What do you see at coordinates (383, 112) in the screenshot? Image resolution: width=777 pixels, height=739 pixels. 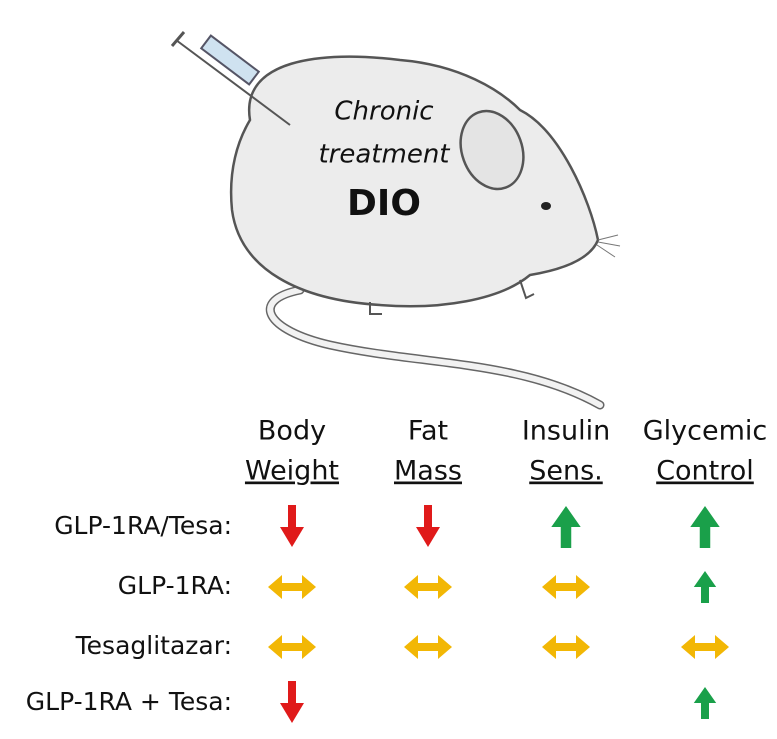 I see `mouse-line1: Chronic` at bounding box center [383, 112].